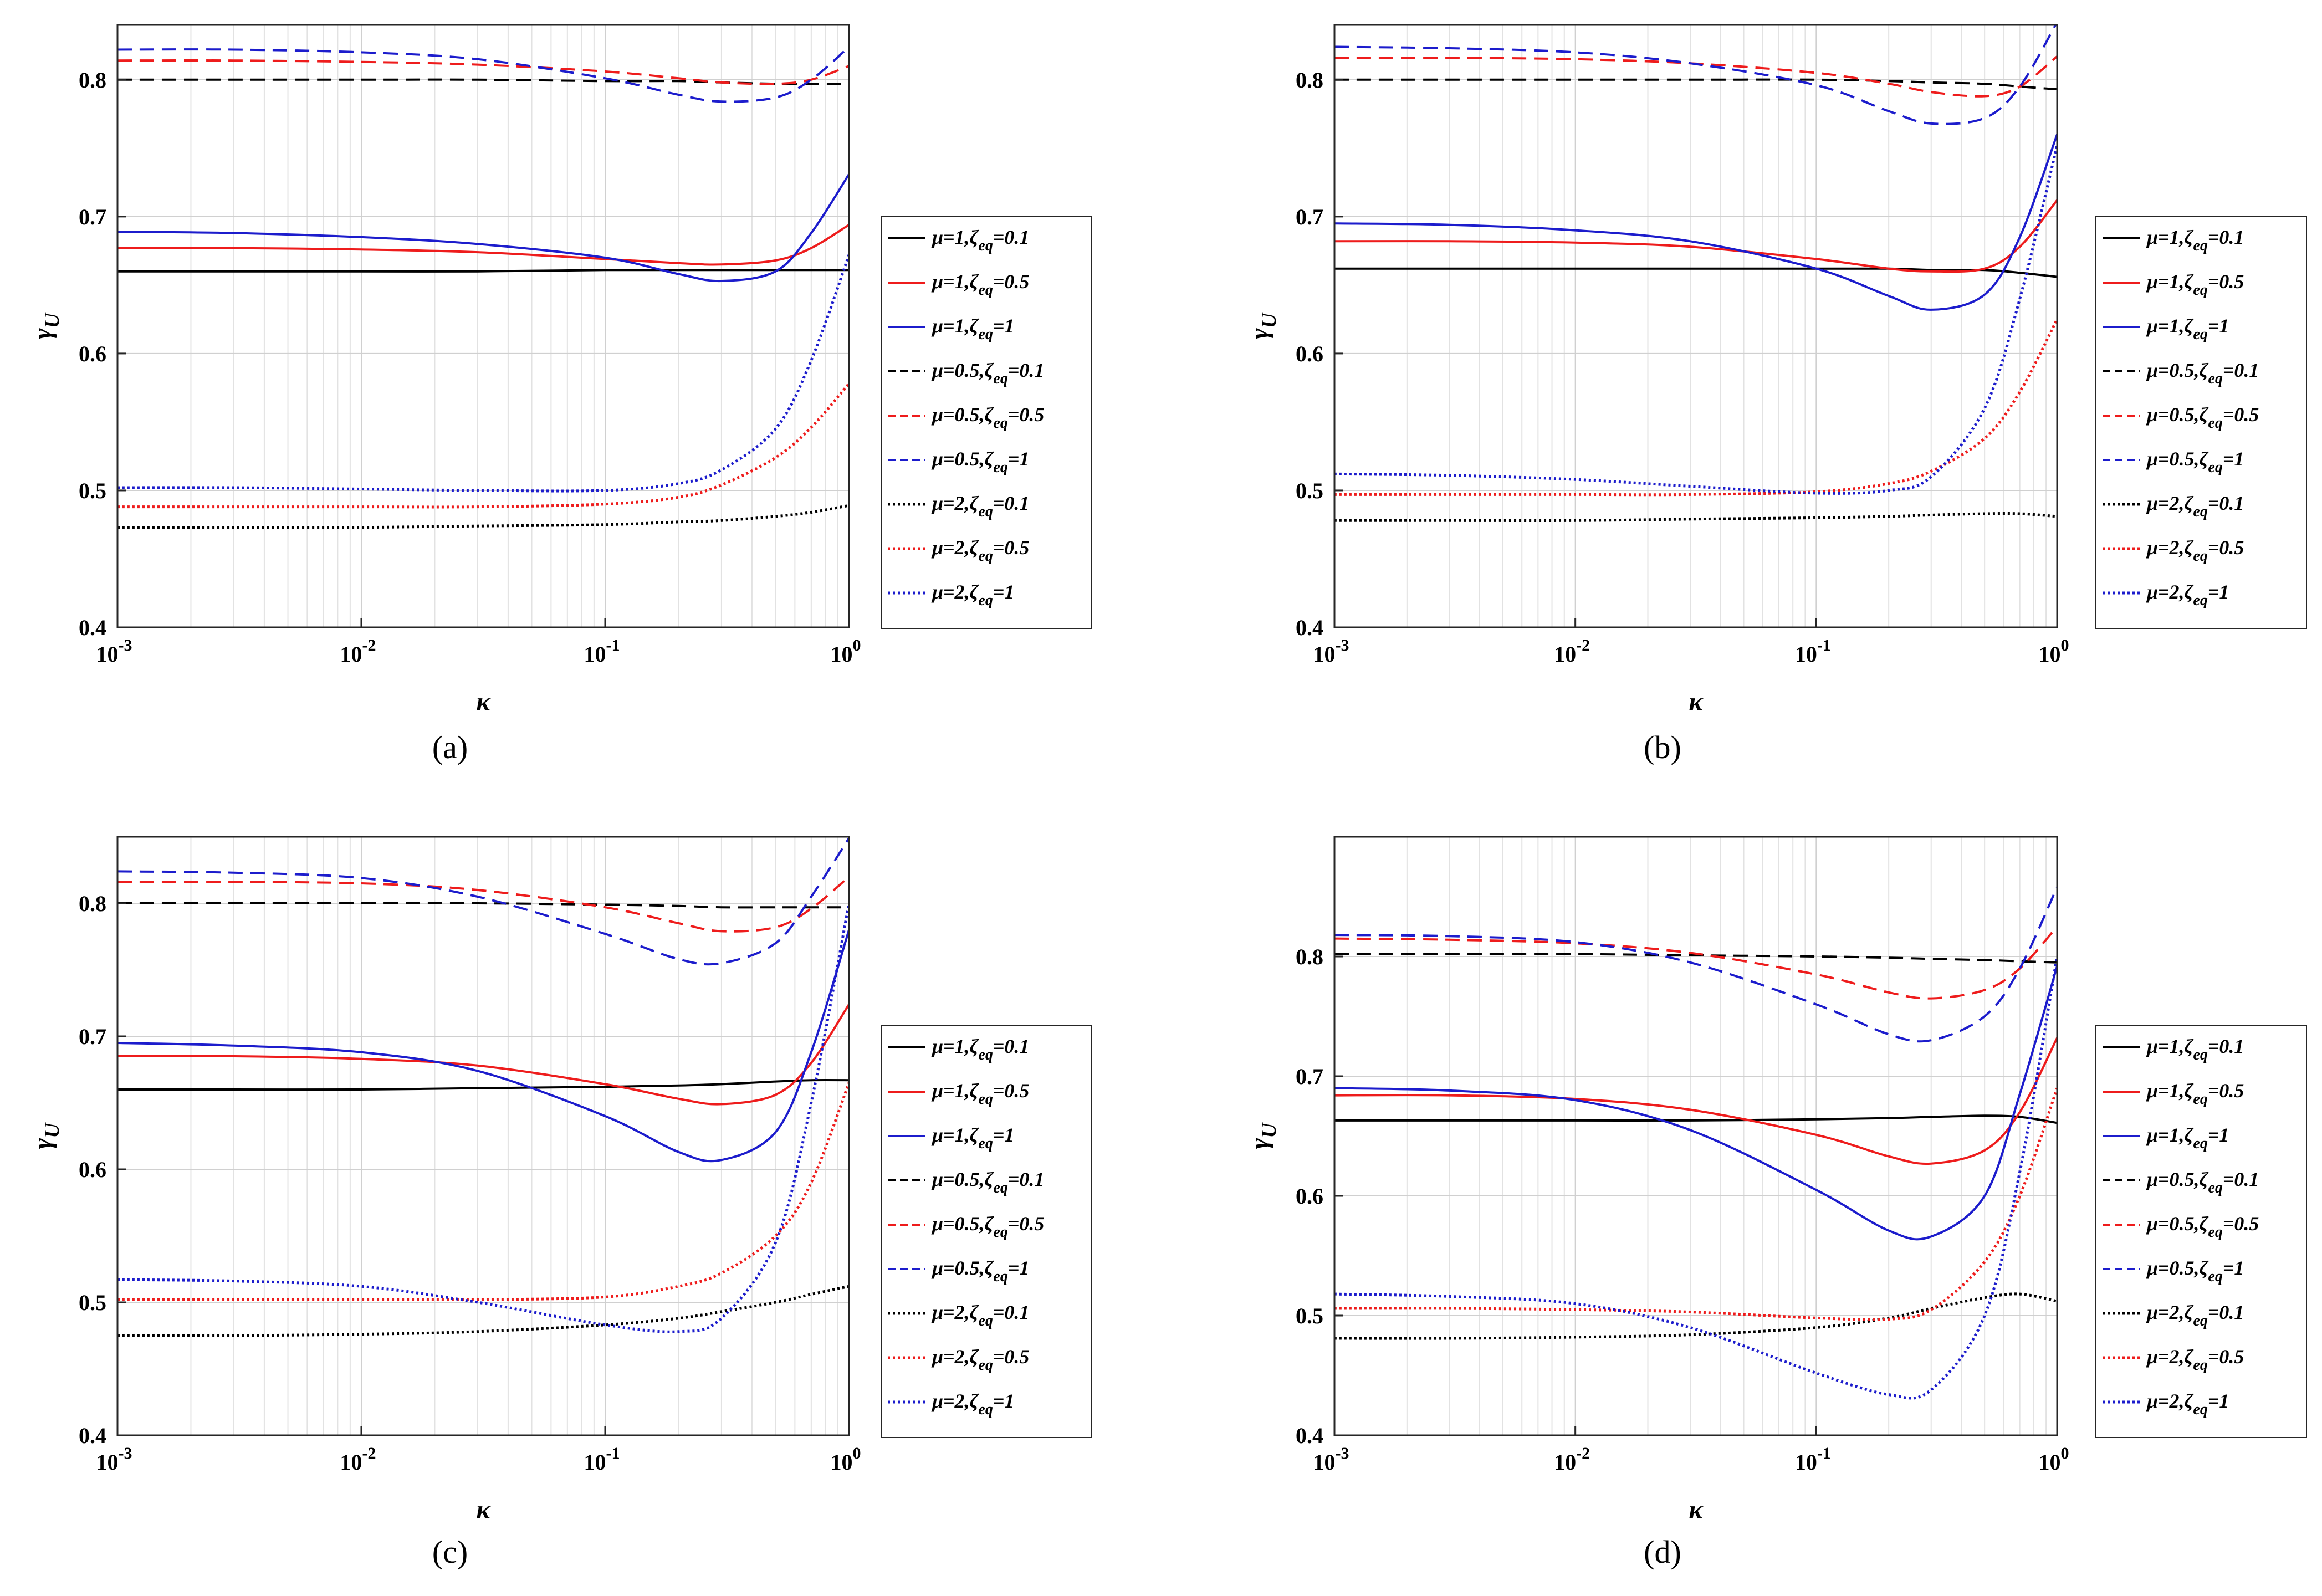  What do you see at coordinates (2188, 1404) in the screenshot?
I see `legend-label: μ=2,ζeq=1` at bounding box center [2188, 1404].